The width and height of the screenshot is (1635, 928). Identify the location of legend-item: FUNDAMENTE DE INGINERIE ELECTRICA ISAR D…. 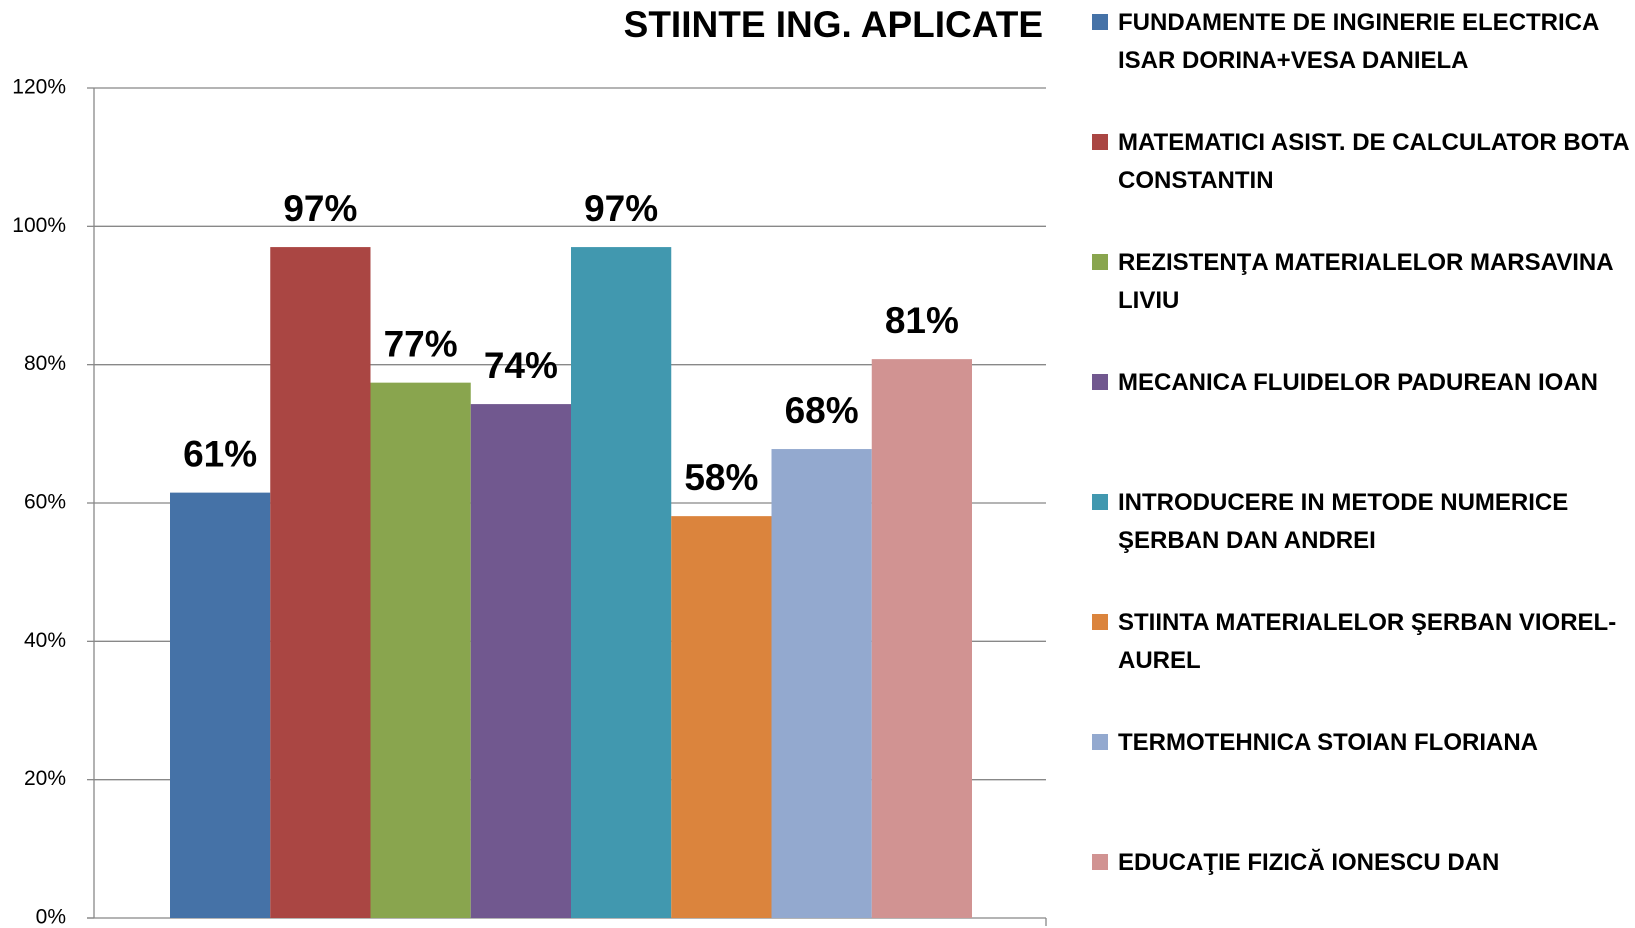
(1362, 44).